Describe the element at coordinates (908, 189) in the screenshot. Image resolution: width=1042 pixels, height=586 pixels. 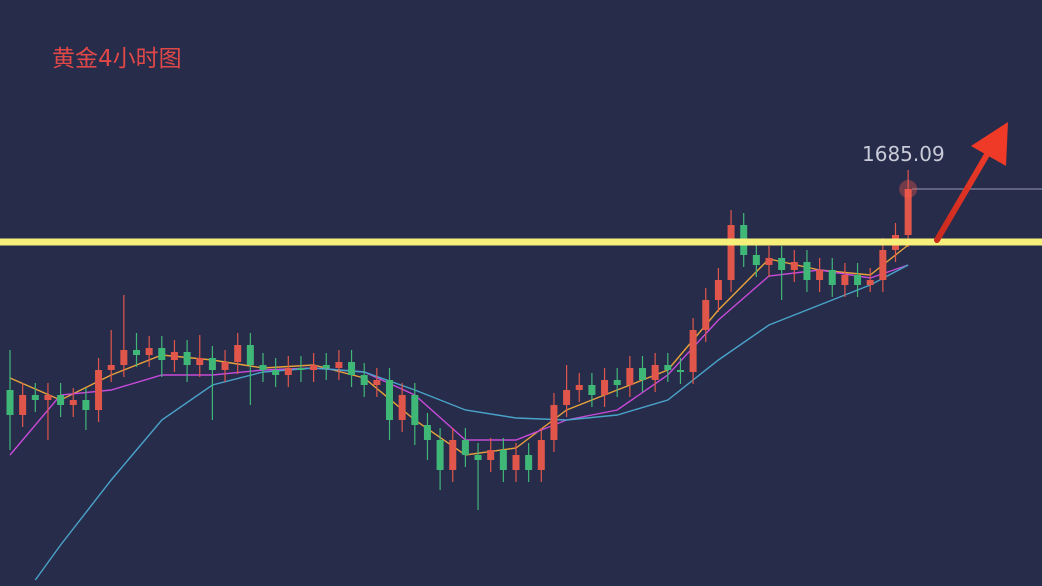
I see `last-price-glow` at that location.